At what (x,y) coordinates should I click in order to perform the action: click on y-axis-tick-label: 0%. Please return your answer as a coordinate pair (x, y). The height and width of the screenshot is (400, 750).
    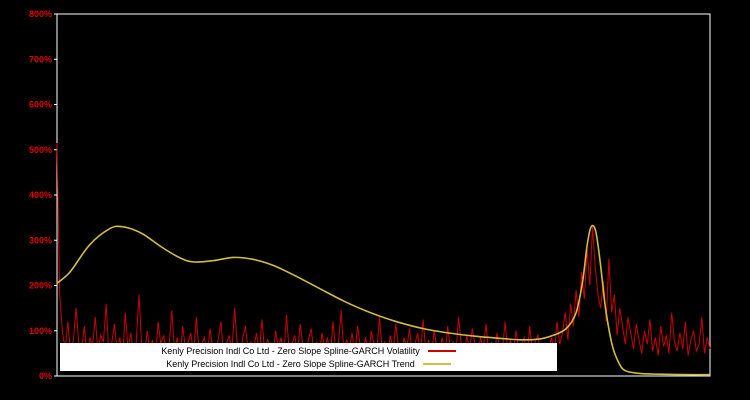
    Looking at the image, I should click on (45, 376).